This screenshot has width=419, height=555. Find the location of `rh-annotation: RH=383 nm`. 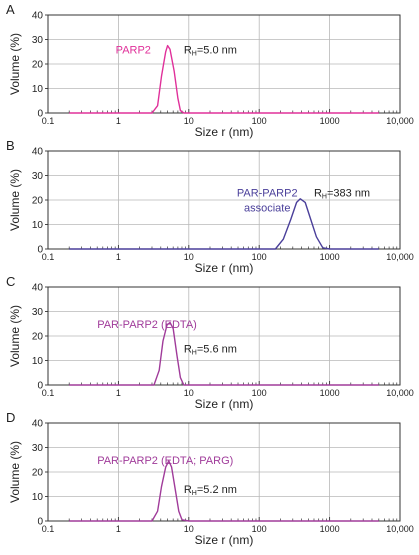

rh-annotation: RH=383 nm is located at coordinates (342, 194).